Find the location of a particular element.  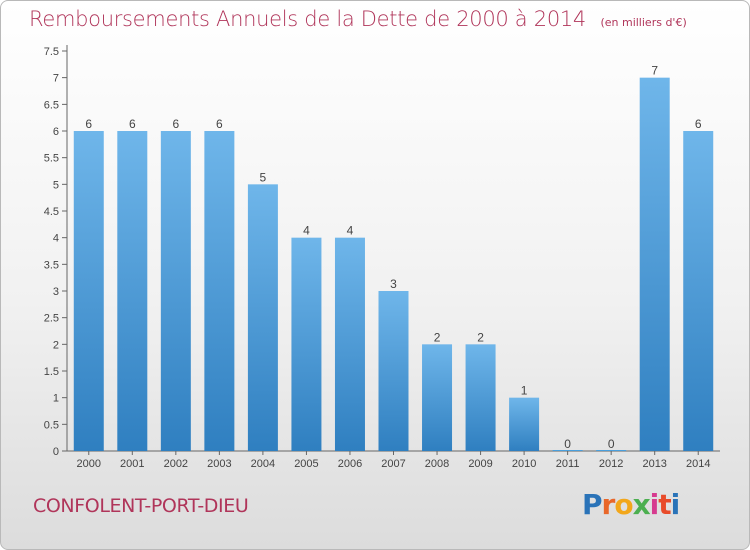

y-tick-label: 2 is located at coordinates (56, 345).